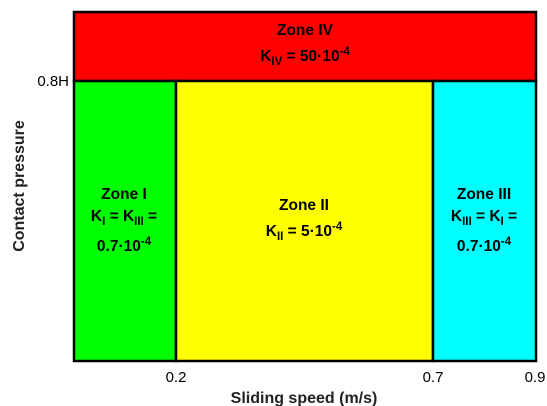  Describe the element at coordinates (304, 398) in the screenshot. I see `x-axis-title: Sliding speed (m/s)` at that location.